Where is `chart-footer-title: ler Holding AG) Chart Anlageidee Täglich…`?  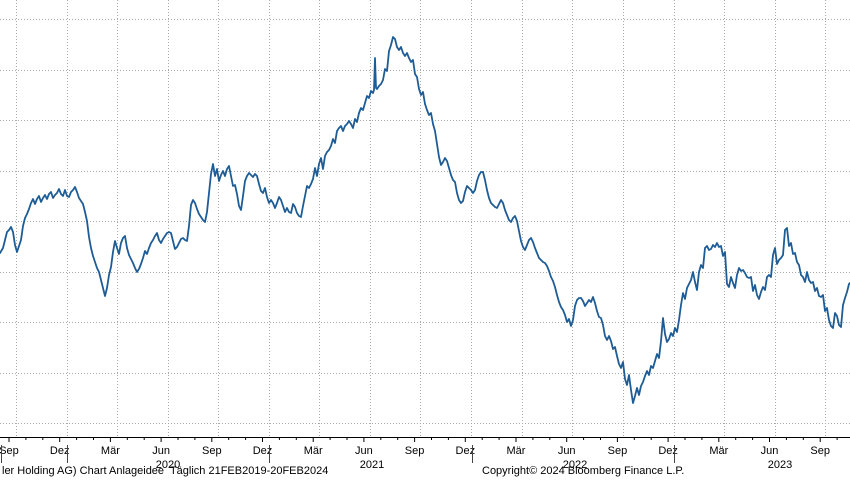
chart-footer-title: ler Holding AG) Chart Anlageidee Täglich… is located at coordinates (165, 471).